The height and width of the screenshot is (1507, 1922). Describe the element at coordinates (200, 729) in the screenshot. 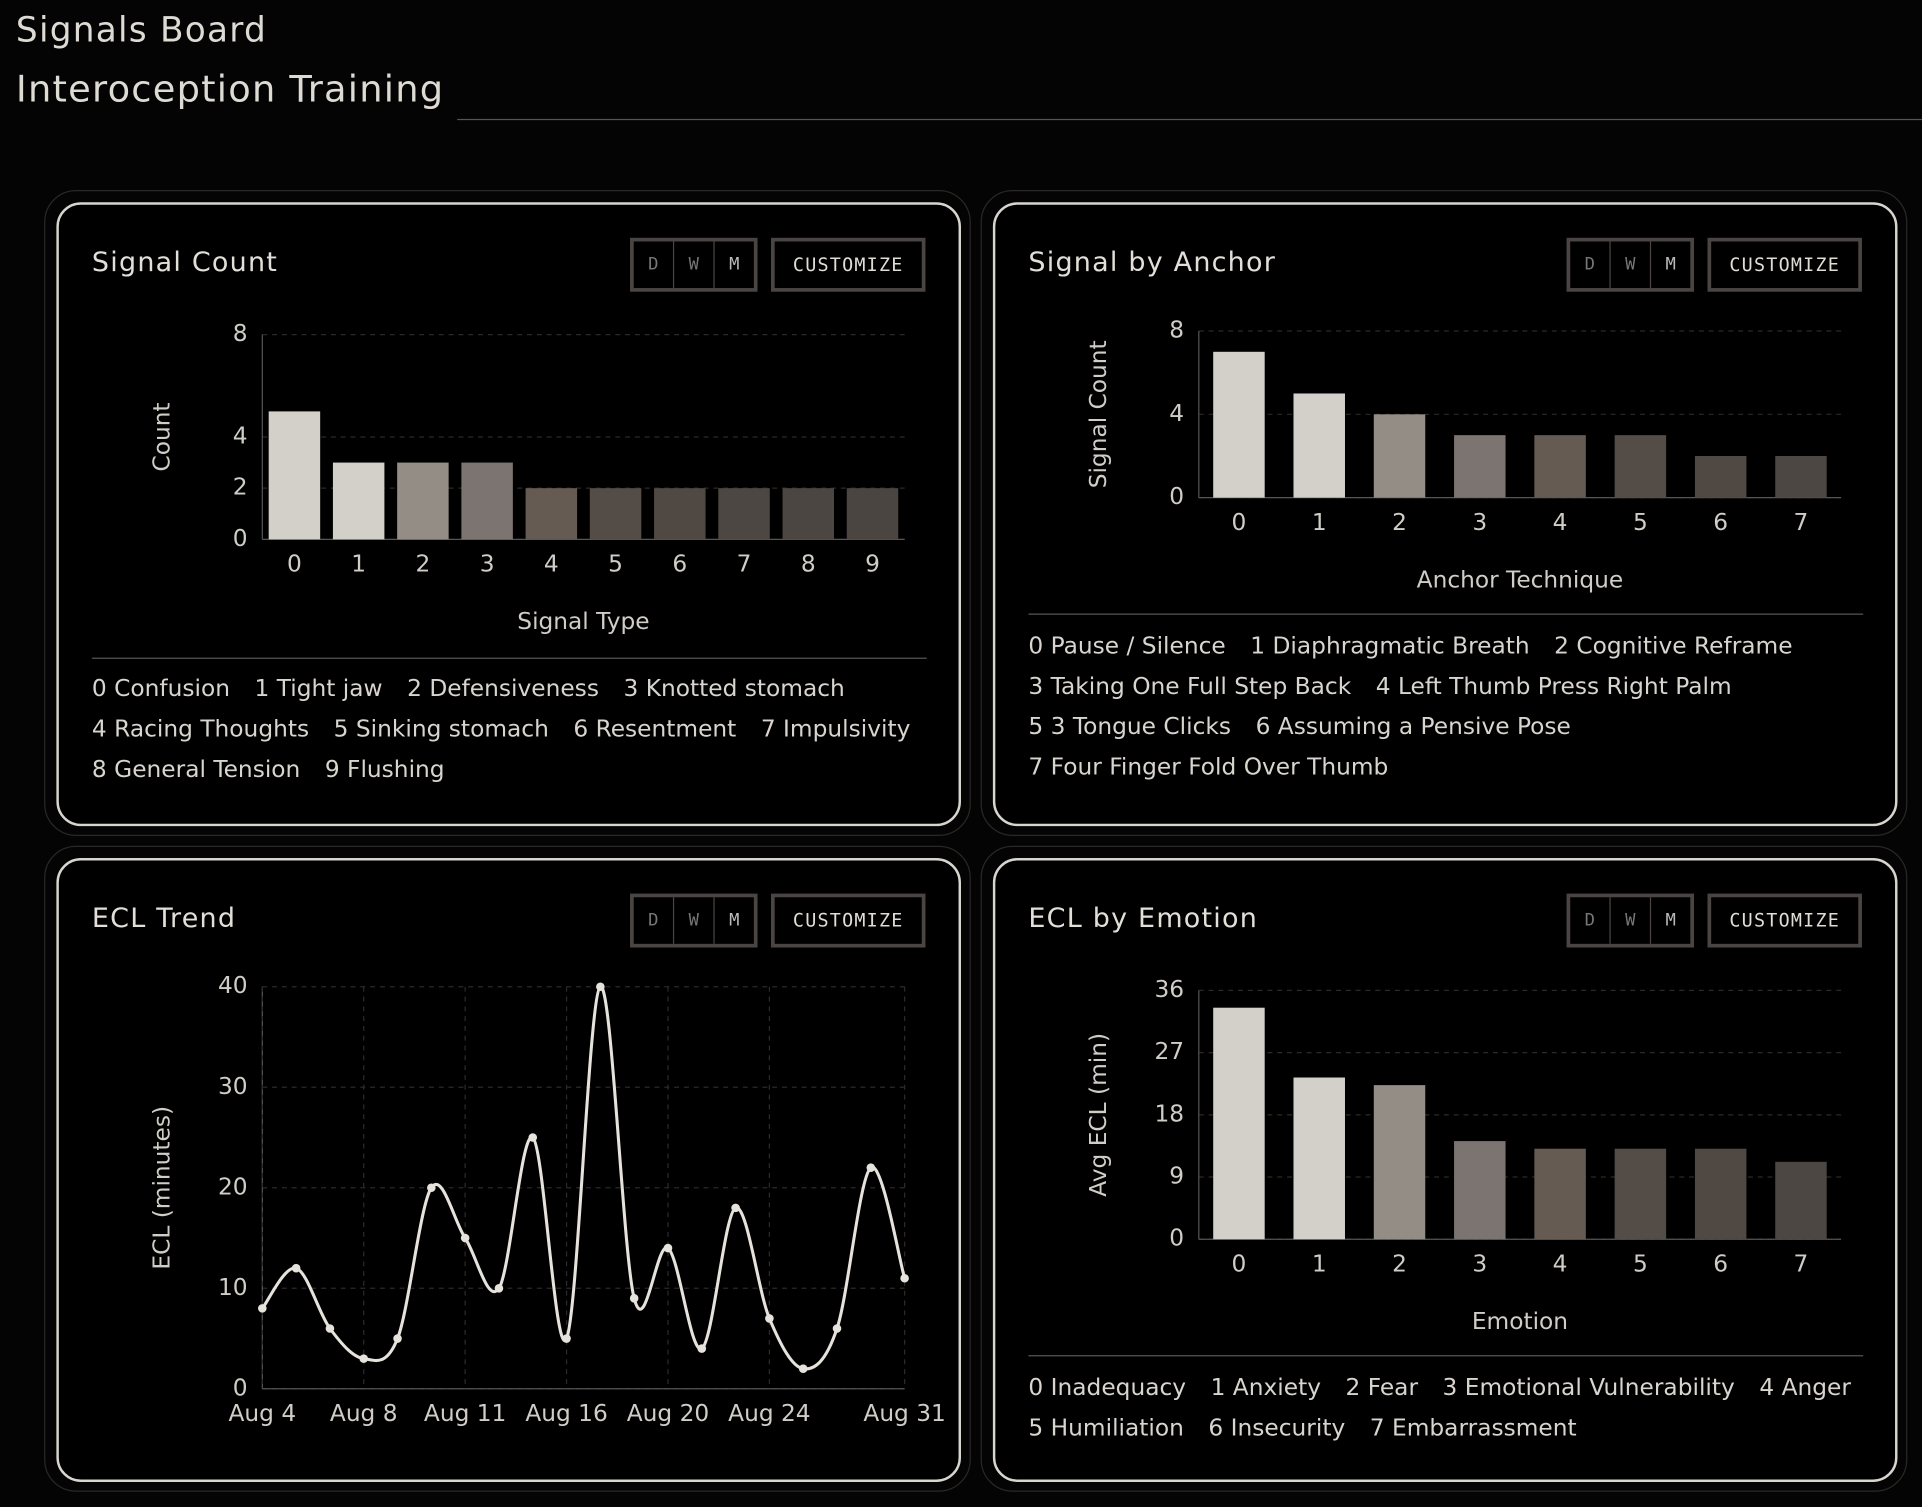

I see `key-item: 4 Racing Thoughts` at that location.